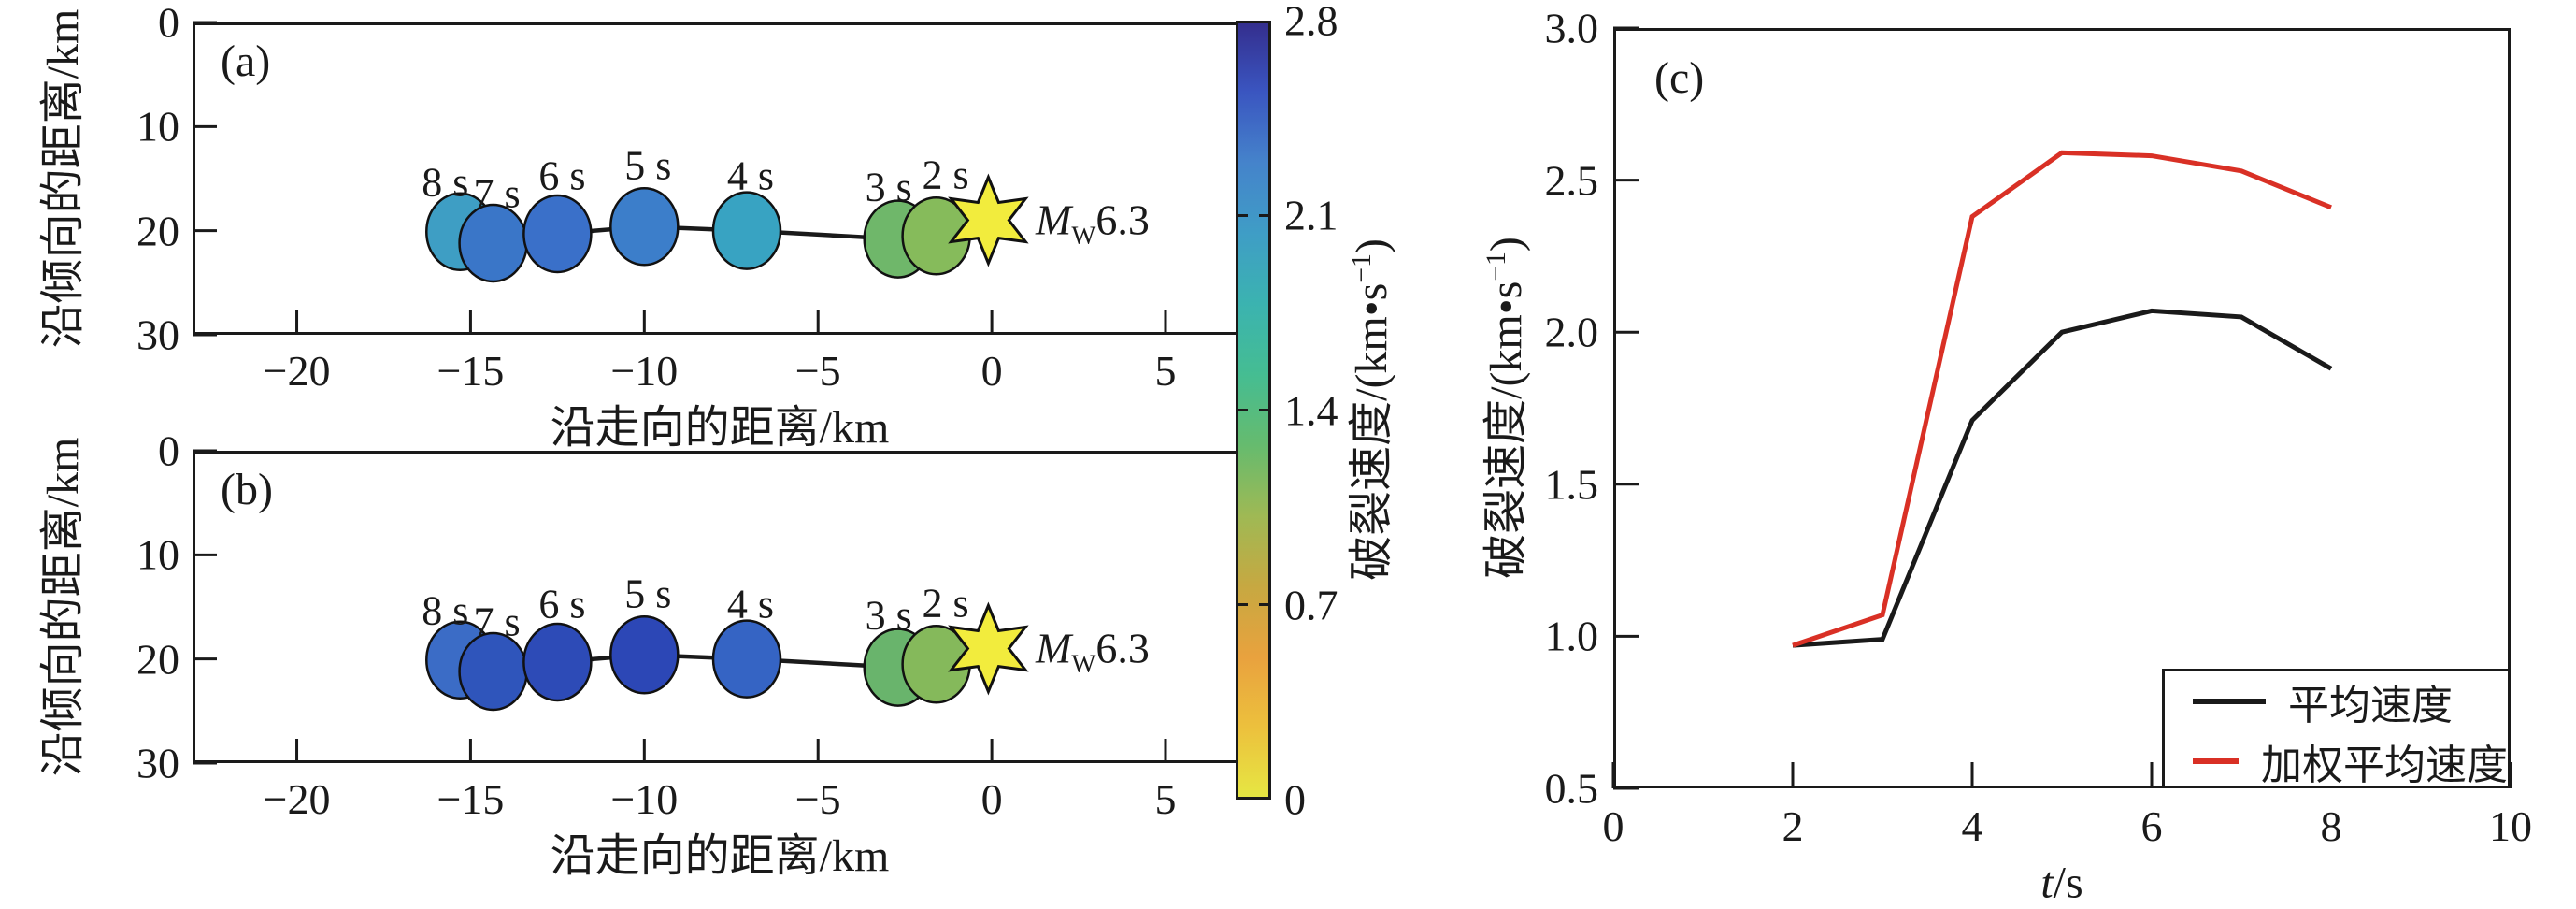 The height and width of the screenshot is (909, 2576). I want to click on c-ylabel-sup: −1, so click(1496, 266).